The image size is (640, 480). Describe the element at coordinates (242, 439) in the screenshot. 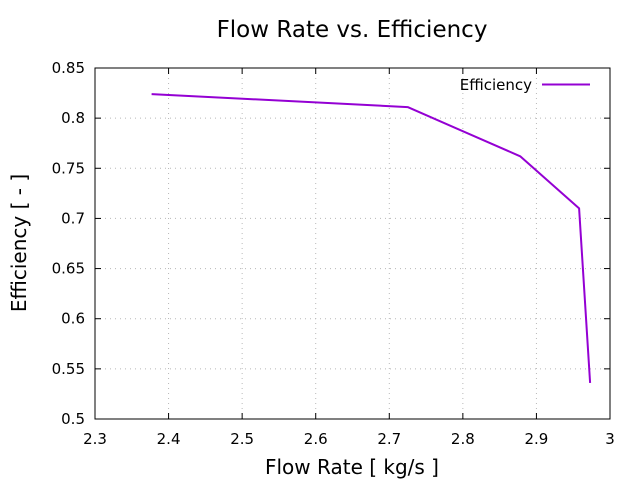

I see `x-tick-label: 2.5` at that location.